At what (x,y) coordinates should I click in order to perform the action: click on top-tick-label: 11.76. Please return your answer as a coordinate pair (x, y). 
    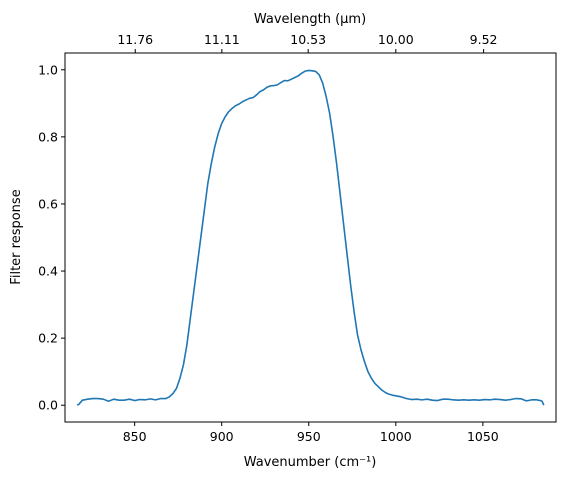
    Looking at the image, I should click on (135, 39).